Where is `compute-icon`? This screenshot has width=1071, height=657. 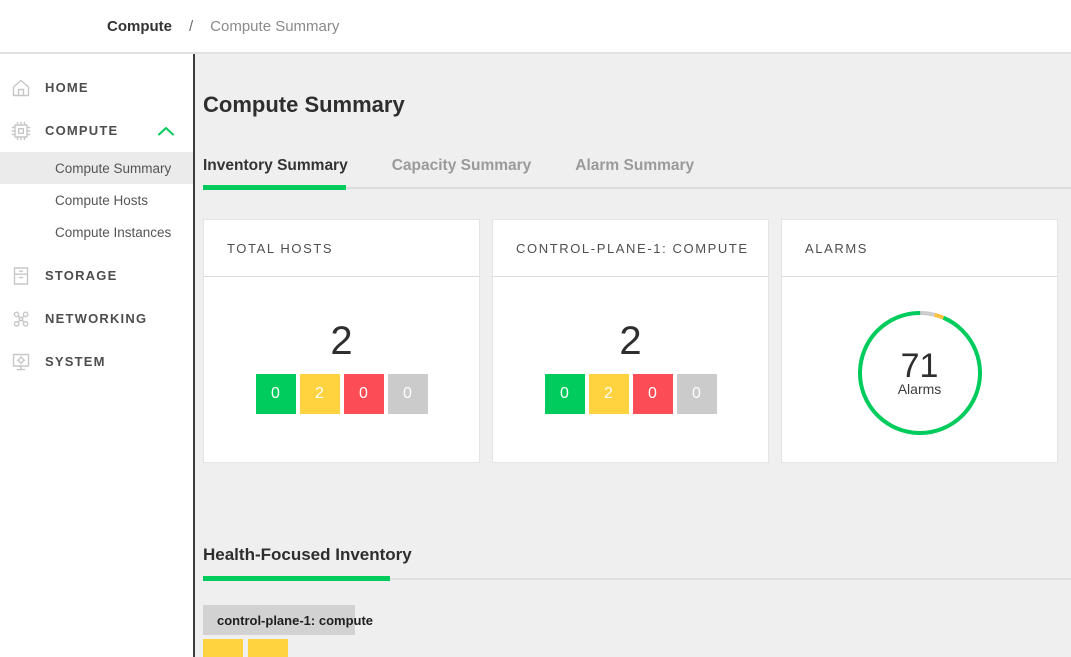
compute-icon is located at coordinates (21, 130).